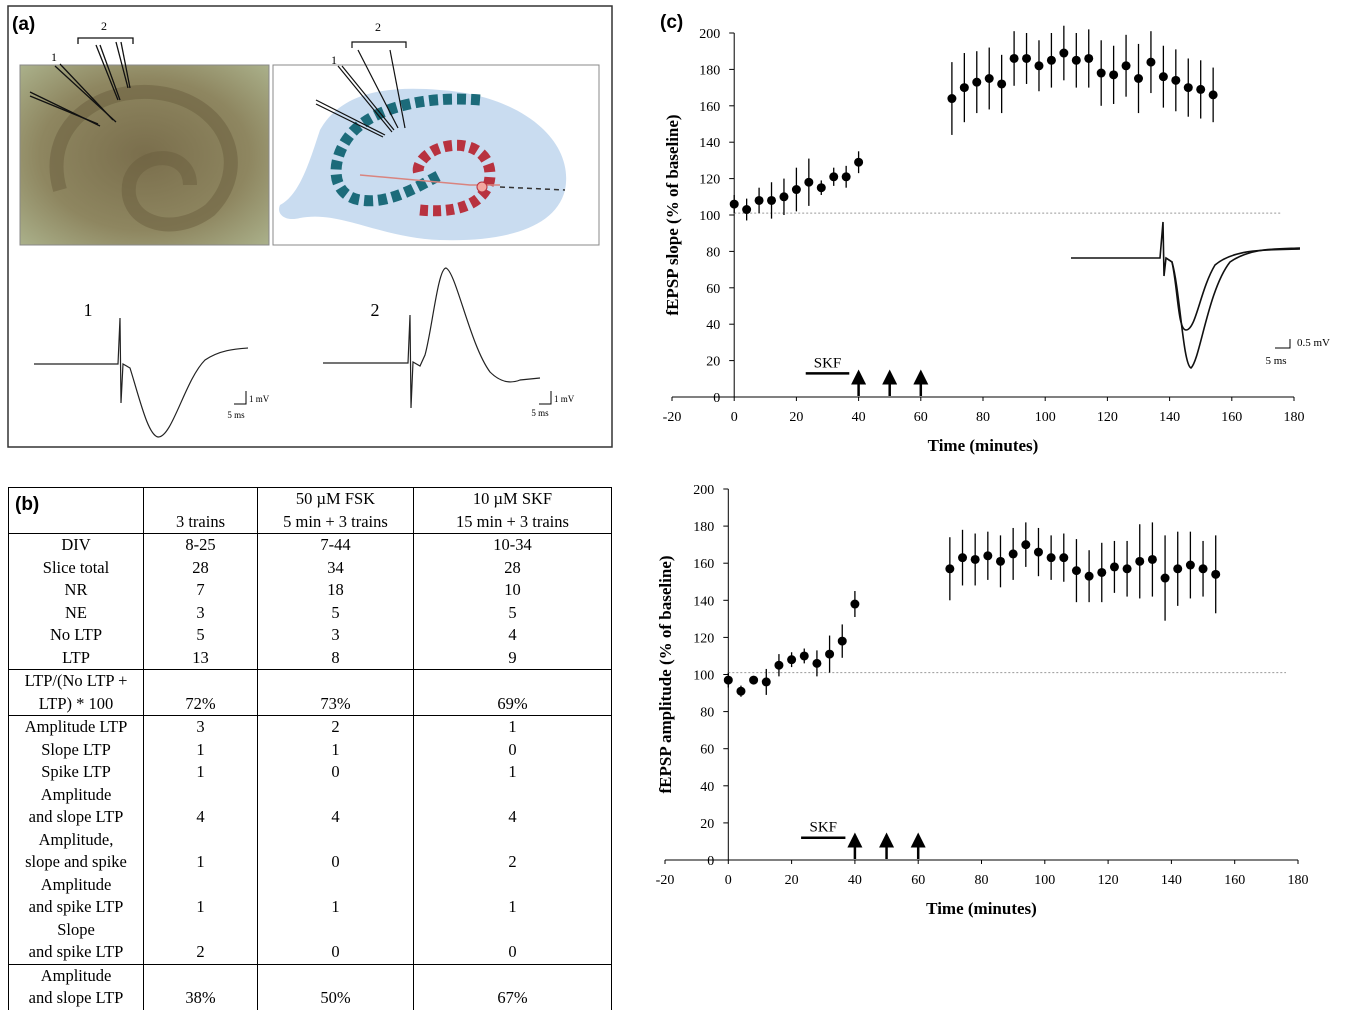 Image resolution: width=1352 pixels, height=1018 pixels. What do you see at coordinates (200, 986) in the screenshot?
I see `table-cell: 38%` at bounding box center [200, 986].